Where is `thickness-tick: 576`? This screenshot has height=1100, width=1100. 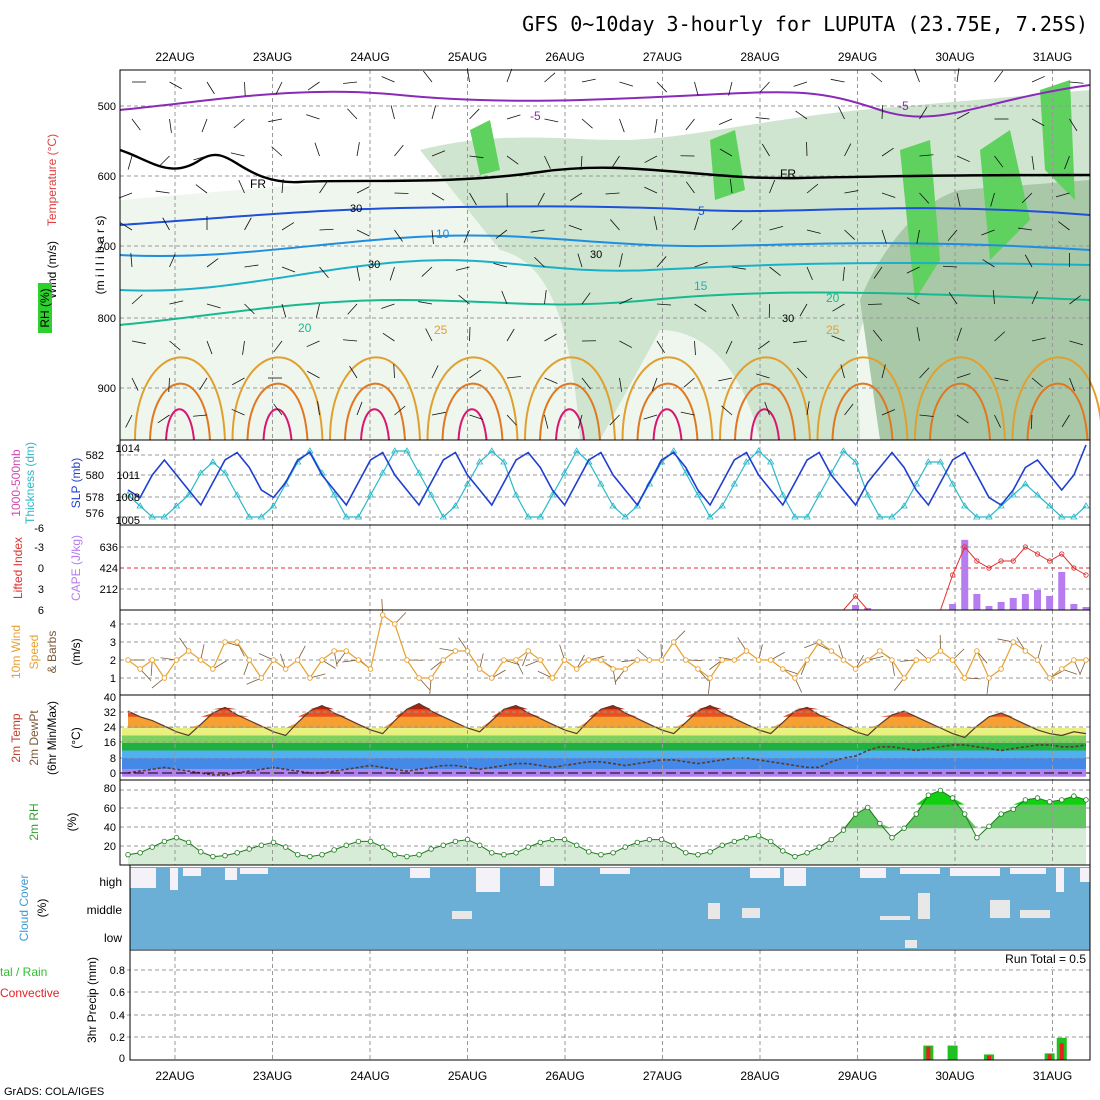 thickness-tick: 576 is located at coordinates (95, 514).